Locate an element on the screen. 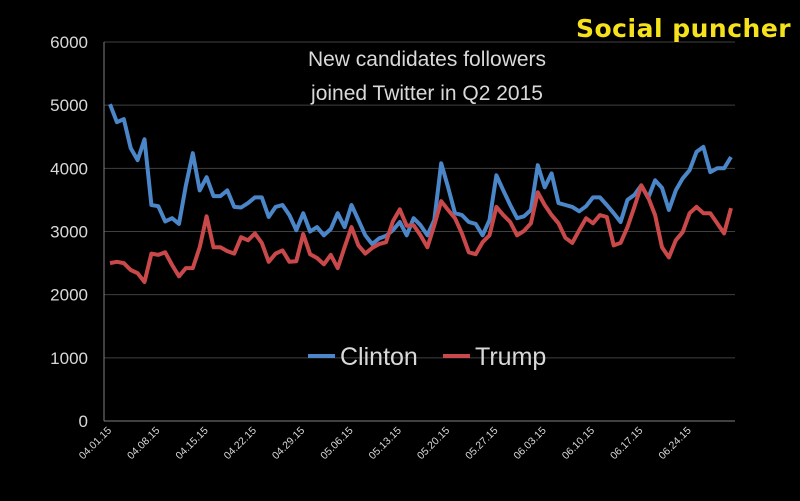 This screenshot has width=800, height=501. chart-title-line-1: New candidates followers is located at coordinates (427, 59).